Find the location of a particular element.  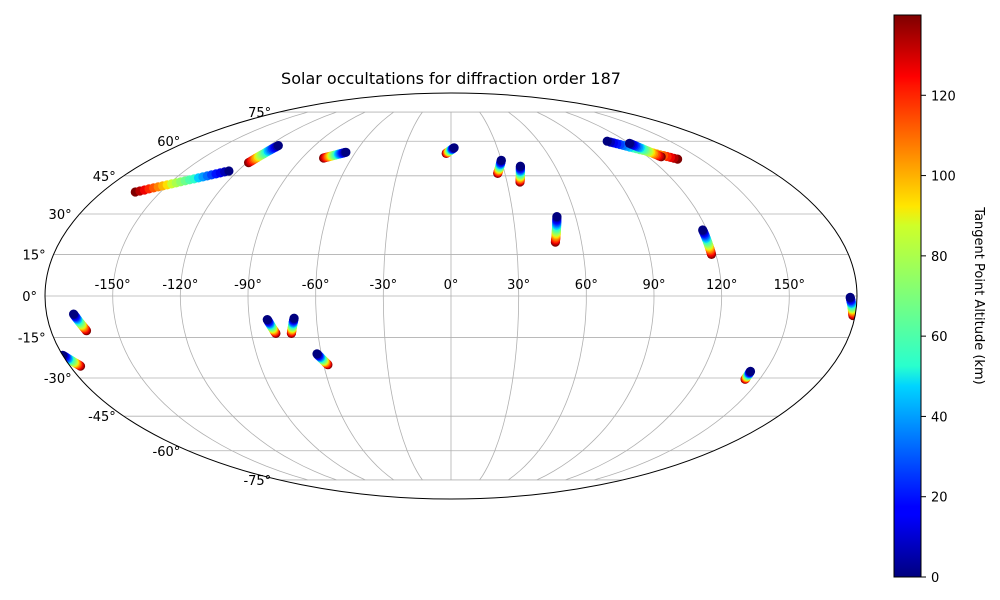

latitude-tick-label: -45° is located at coordinates (102, 417).